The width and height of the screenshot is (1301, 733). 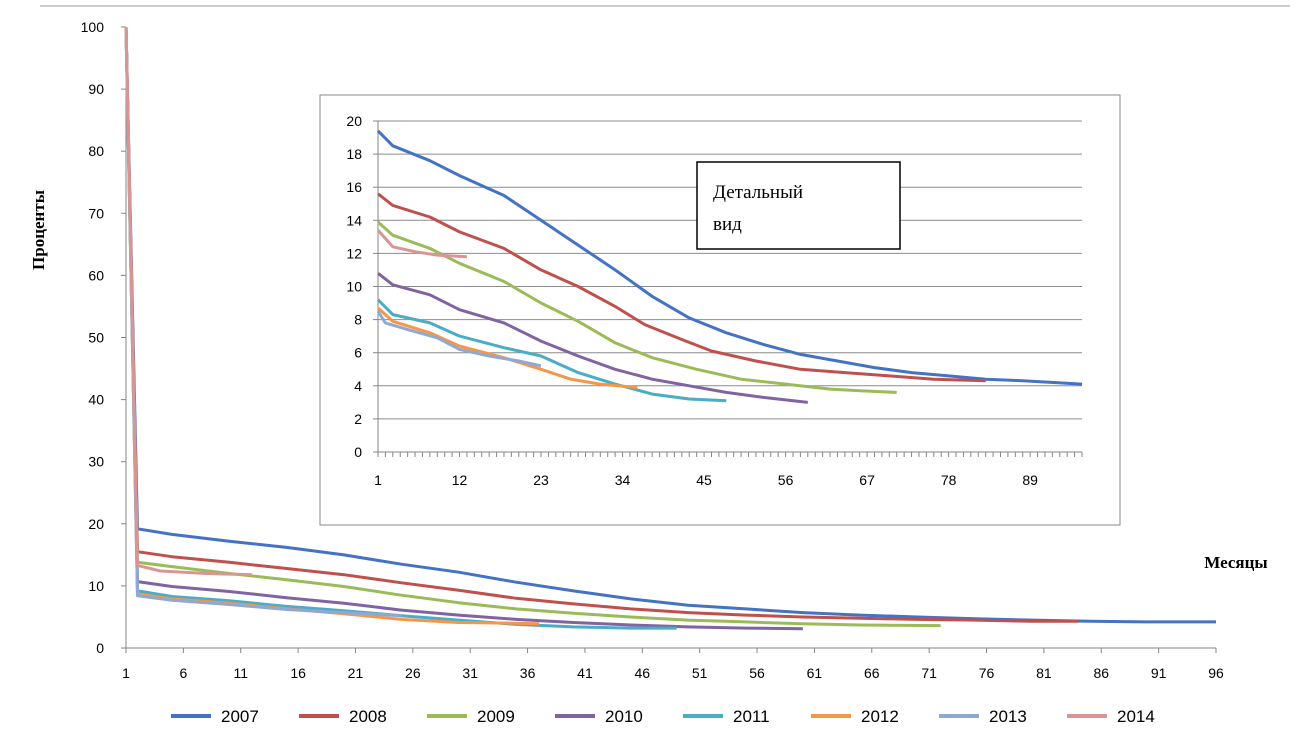 What do you see at coordinates (880, 716) in the screenshot?
I see `legend-label-2012: 2012` at bounding box center [880, 716].